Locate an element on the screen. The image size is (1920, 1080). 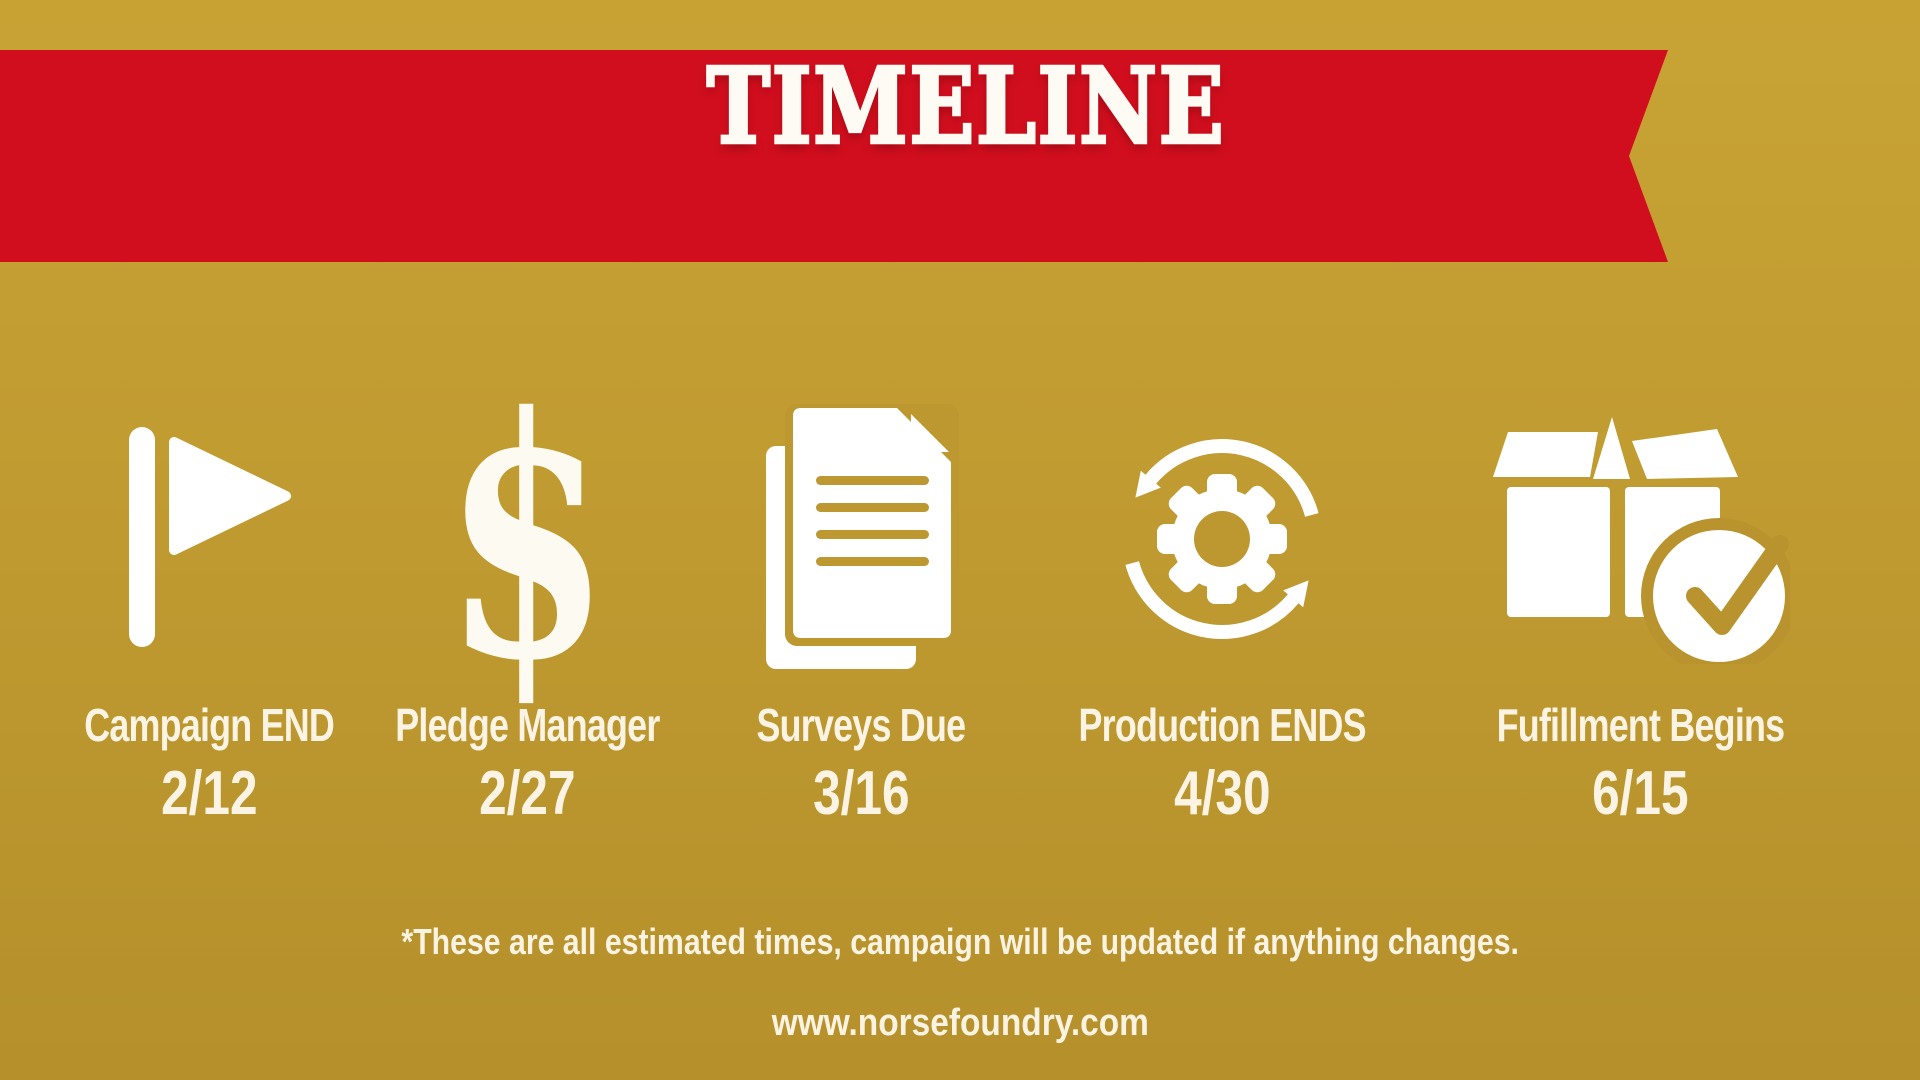
milestone-label: Production ENDS is located at coordinates (1222, 725).